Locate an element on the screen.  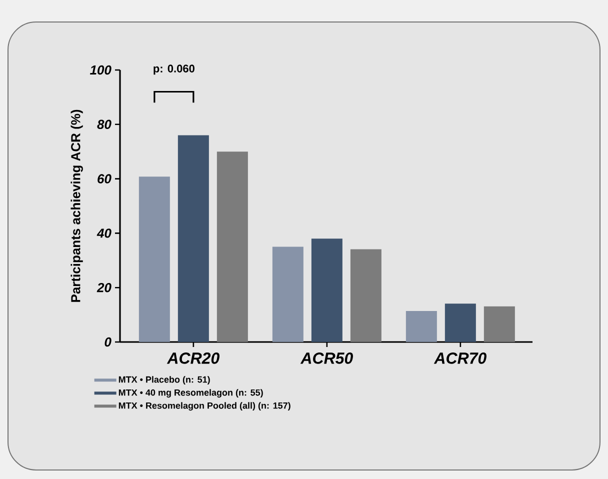
y-tick-label: 0 is located at coordinates (108, 342).